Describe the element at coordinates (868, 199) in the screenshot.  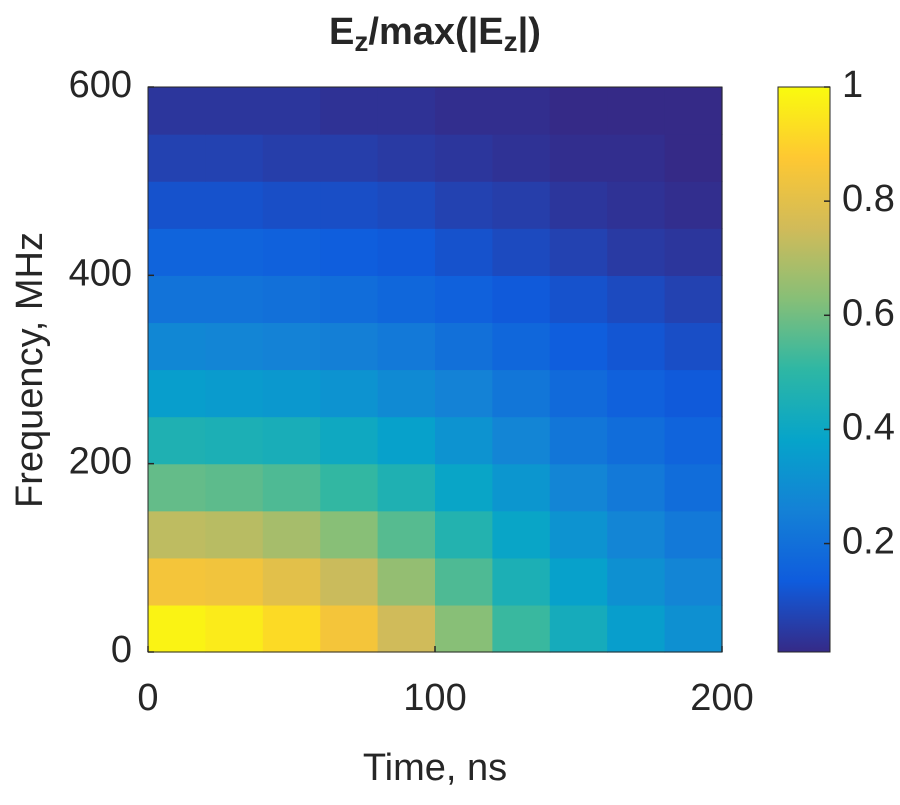
I see `colorbar-tick-label: 0.8` at that location.